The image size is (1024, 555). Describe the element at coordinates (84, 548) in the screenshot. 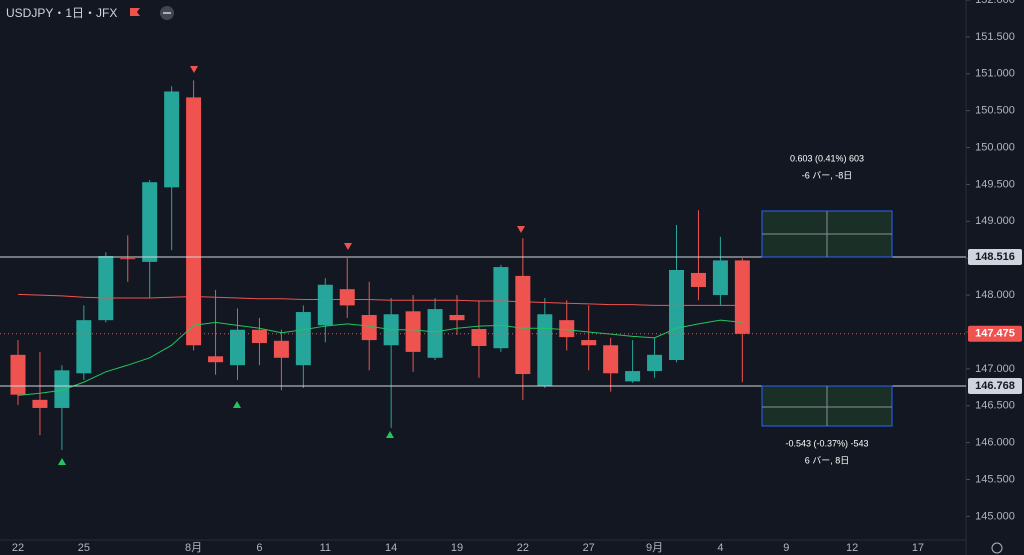

I see `x-tick-label: 25` at that location.